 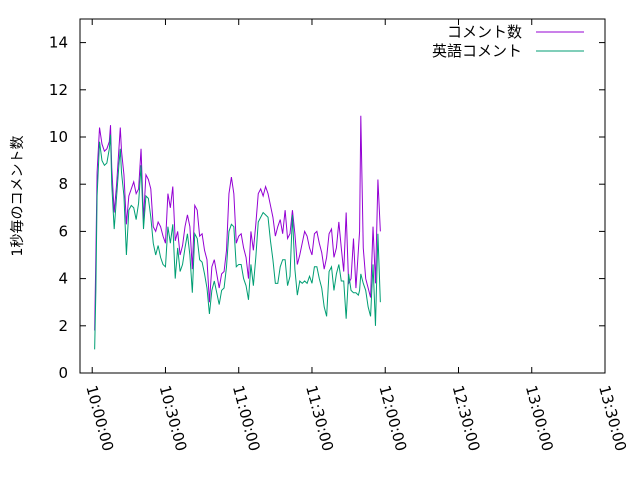 What do you see at coordinates (477, 51) in the screenshot?
I see `legend-label-2: 英語コメント` at bounding box center [477, 51].